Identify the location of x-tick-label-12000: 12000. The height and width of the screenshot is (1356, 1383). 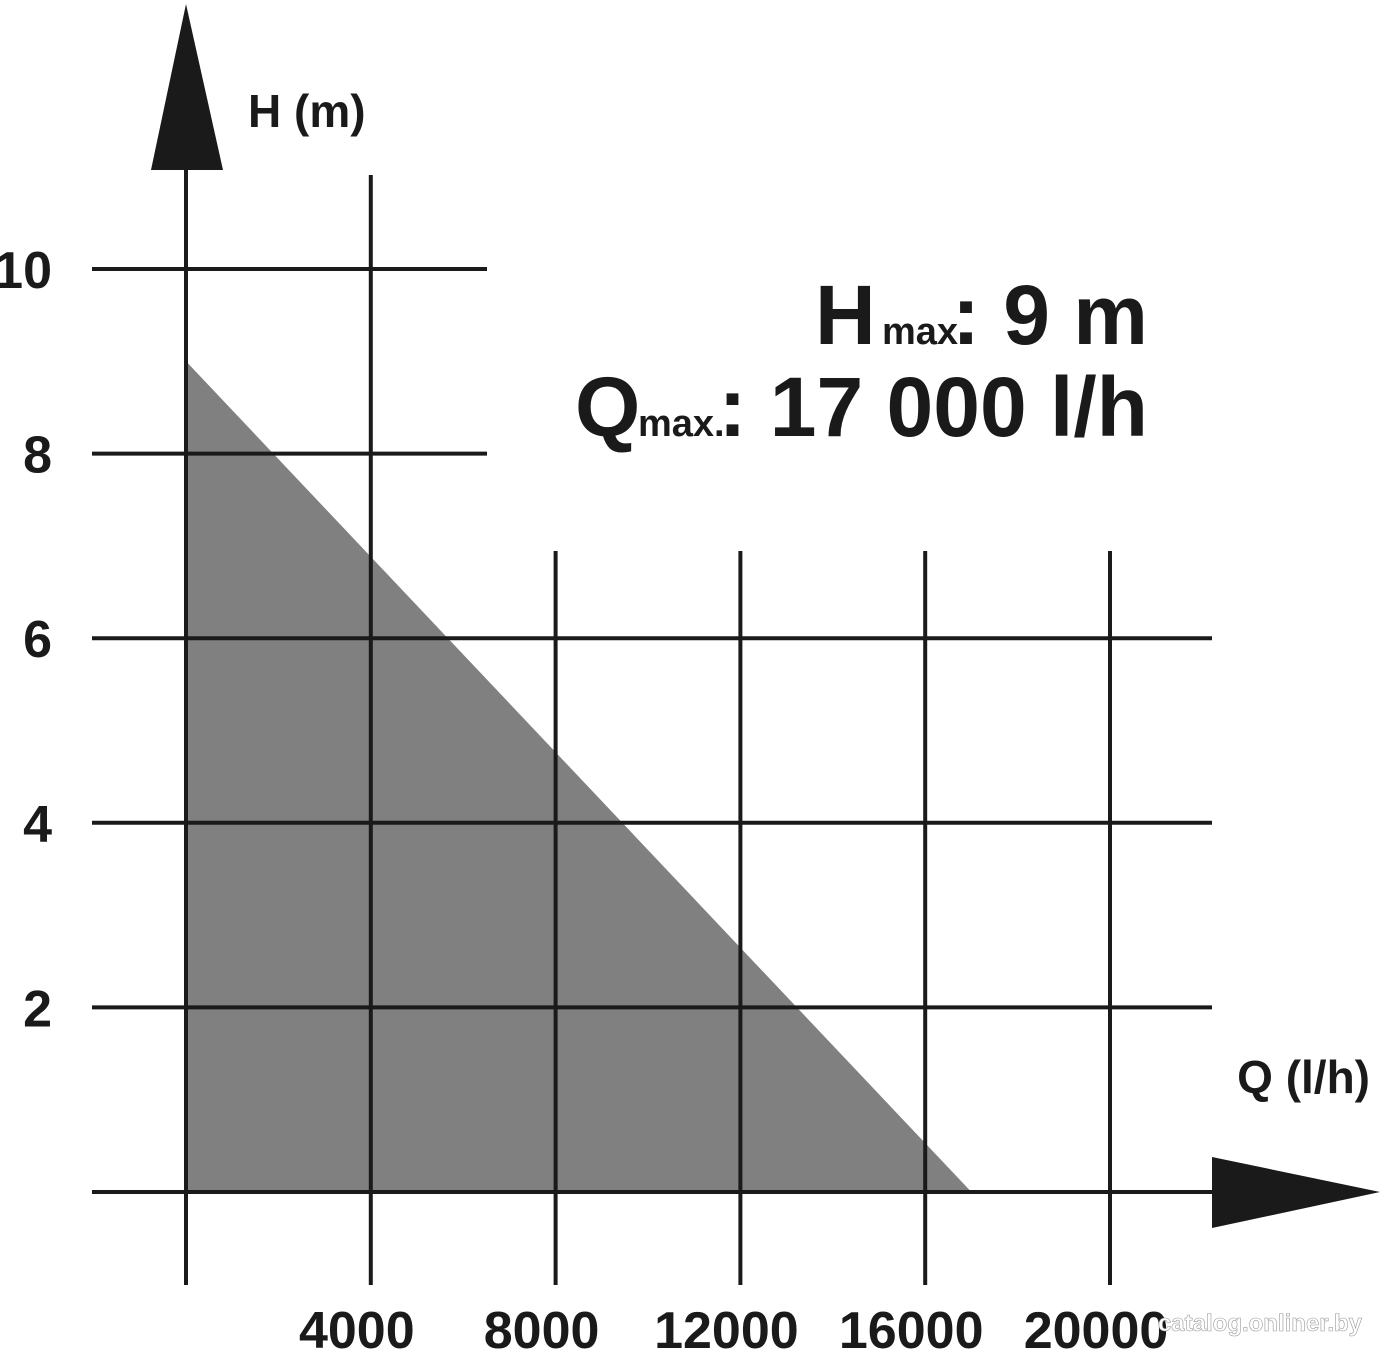
(726, 1326).